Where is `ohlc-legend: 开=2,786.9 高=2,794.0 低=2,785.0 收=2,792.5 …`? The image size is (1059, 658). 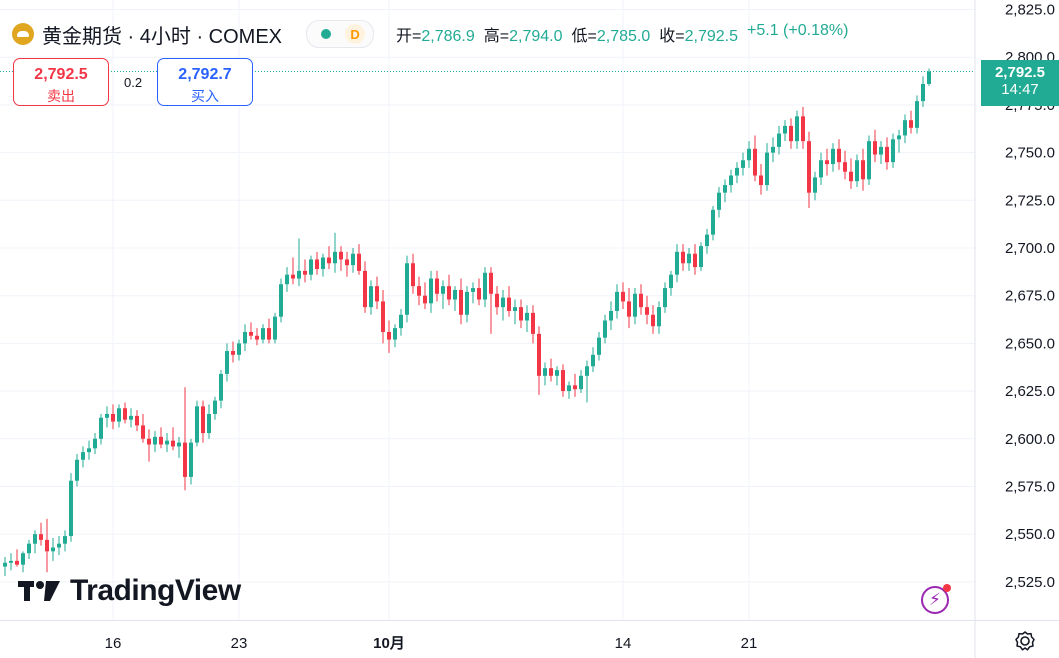 ohlc-legend: 开=2,786.9 高=2,794.0 低=2,785.0 收=2,792.5 … is located at coordinates (622, 34).